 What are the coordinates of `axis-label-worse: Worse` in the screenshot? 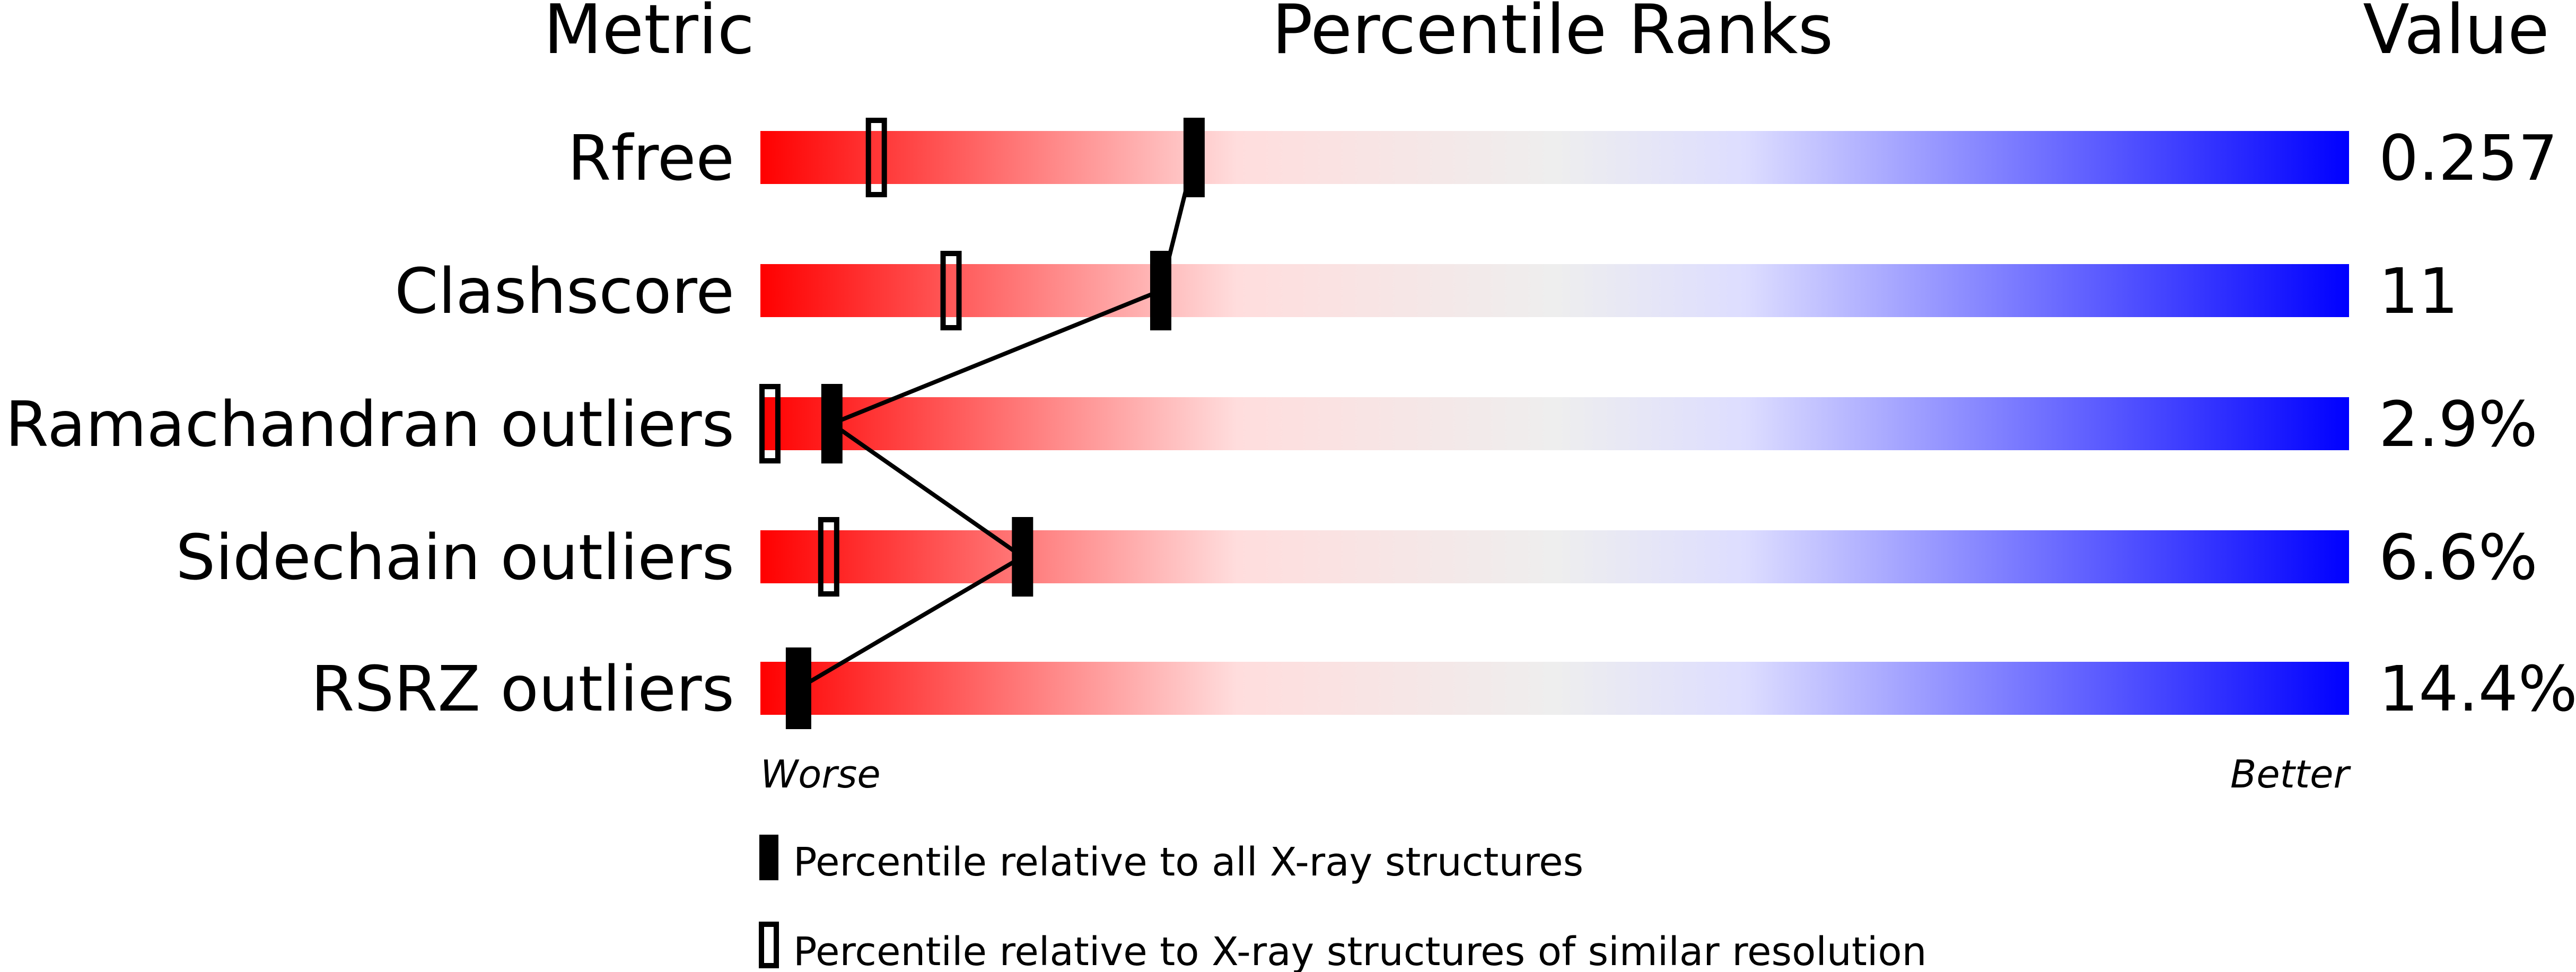 It's located at (820, 774).